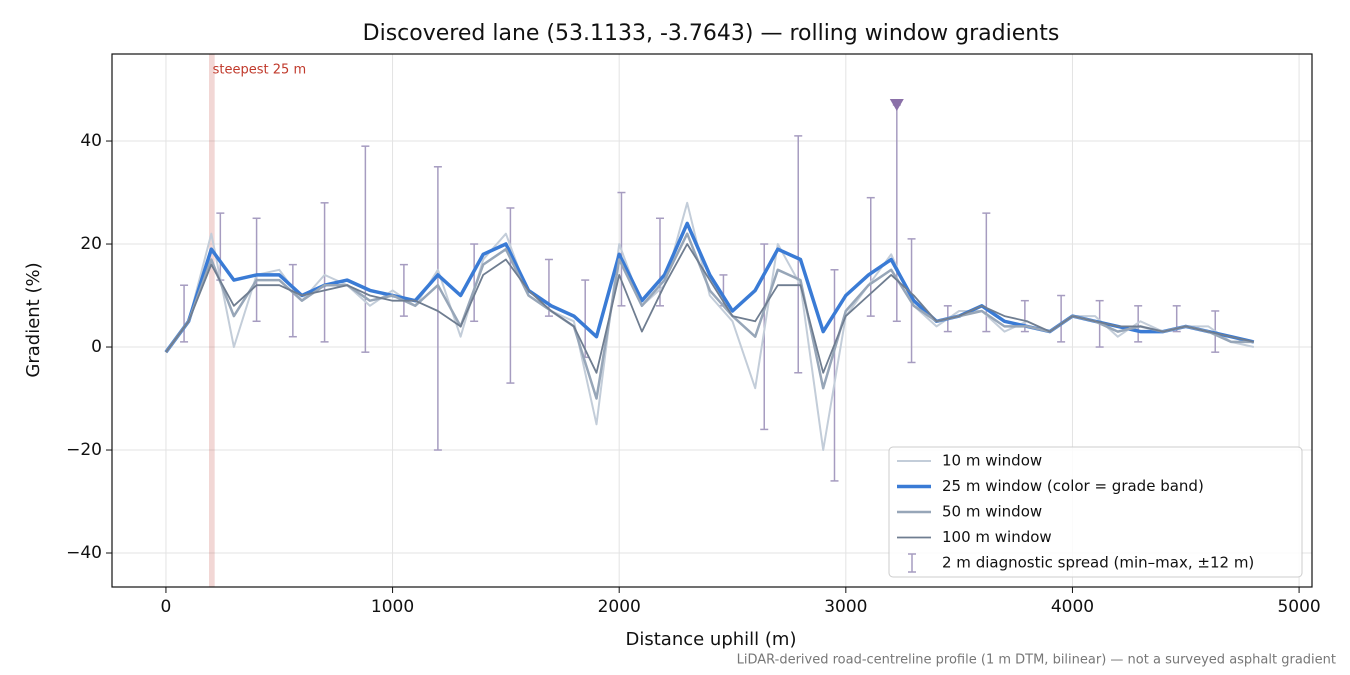 Image resolution: width=1350 pixels, height=675 pixels. Describe the element at coordinates (96, 347) in the screenshot. I see `y-tick-label: 0` at that location.